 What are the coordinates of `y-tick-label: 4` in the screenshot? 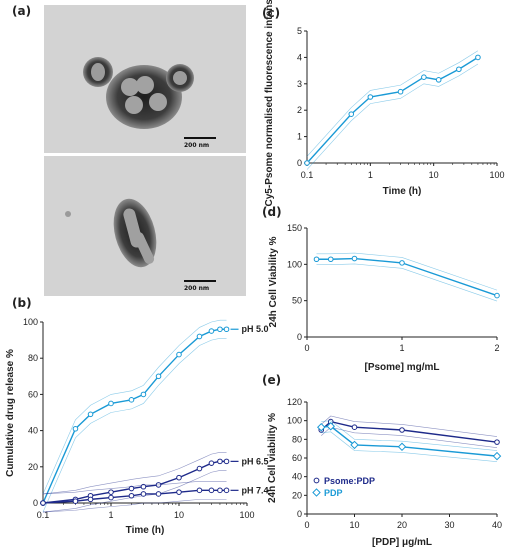 It's located at (299, 57).